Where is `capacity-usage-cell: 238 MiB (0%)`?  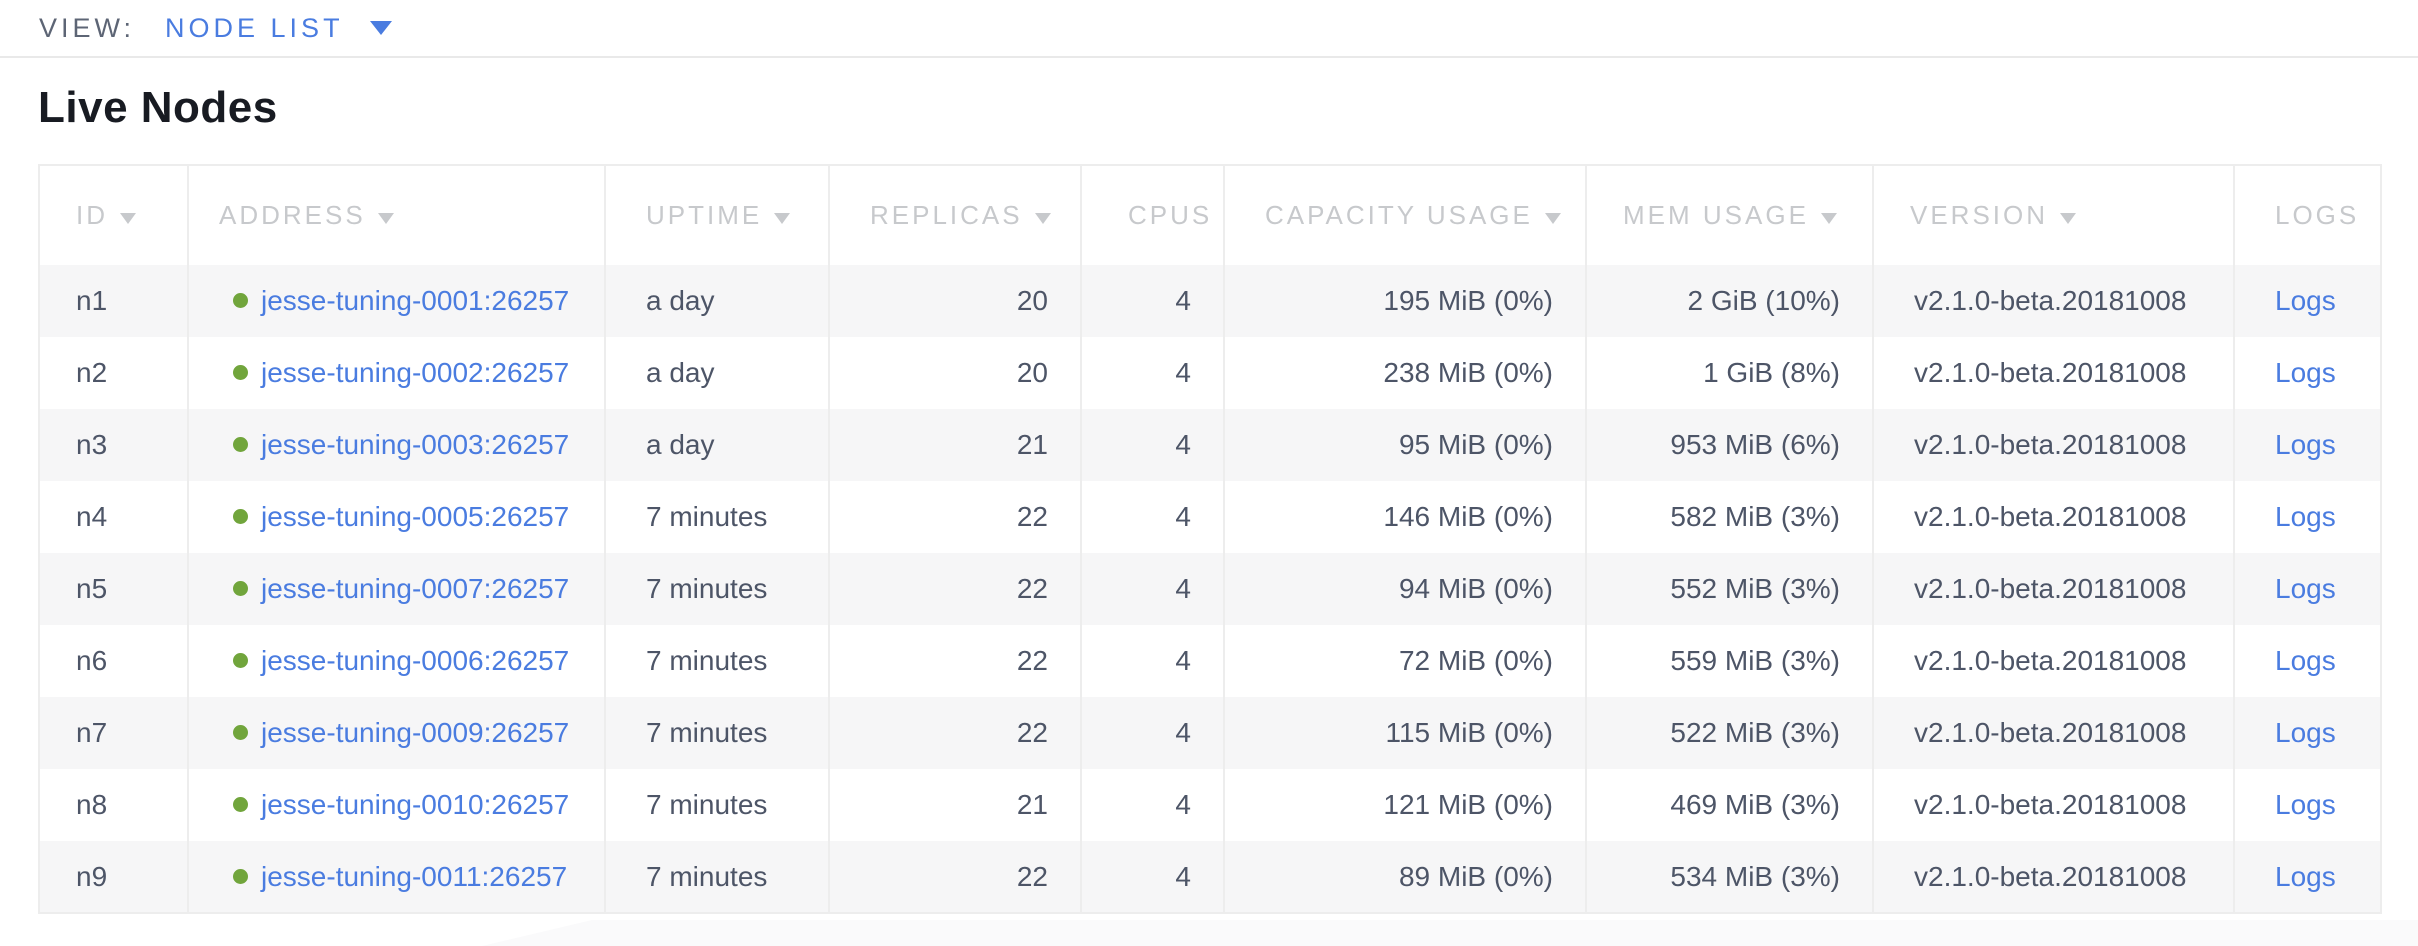
capacity-usage-cell: 238 MiB (0%) is located at coordinates (1405, 373).